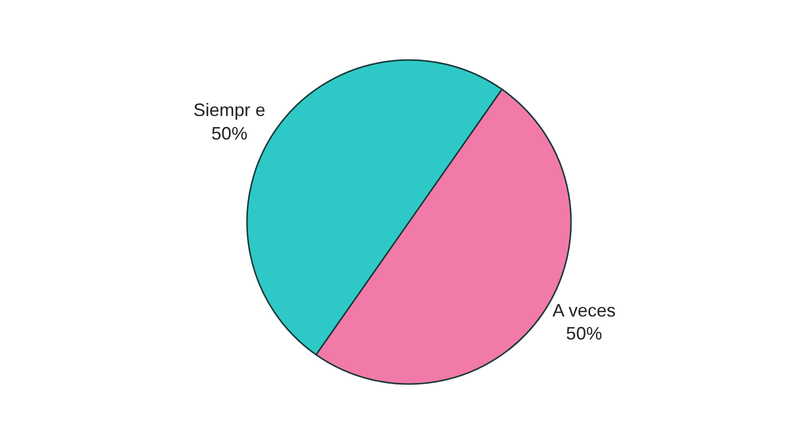  I want to click on slice-label: Siempr e, so click(229, 110).